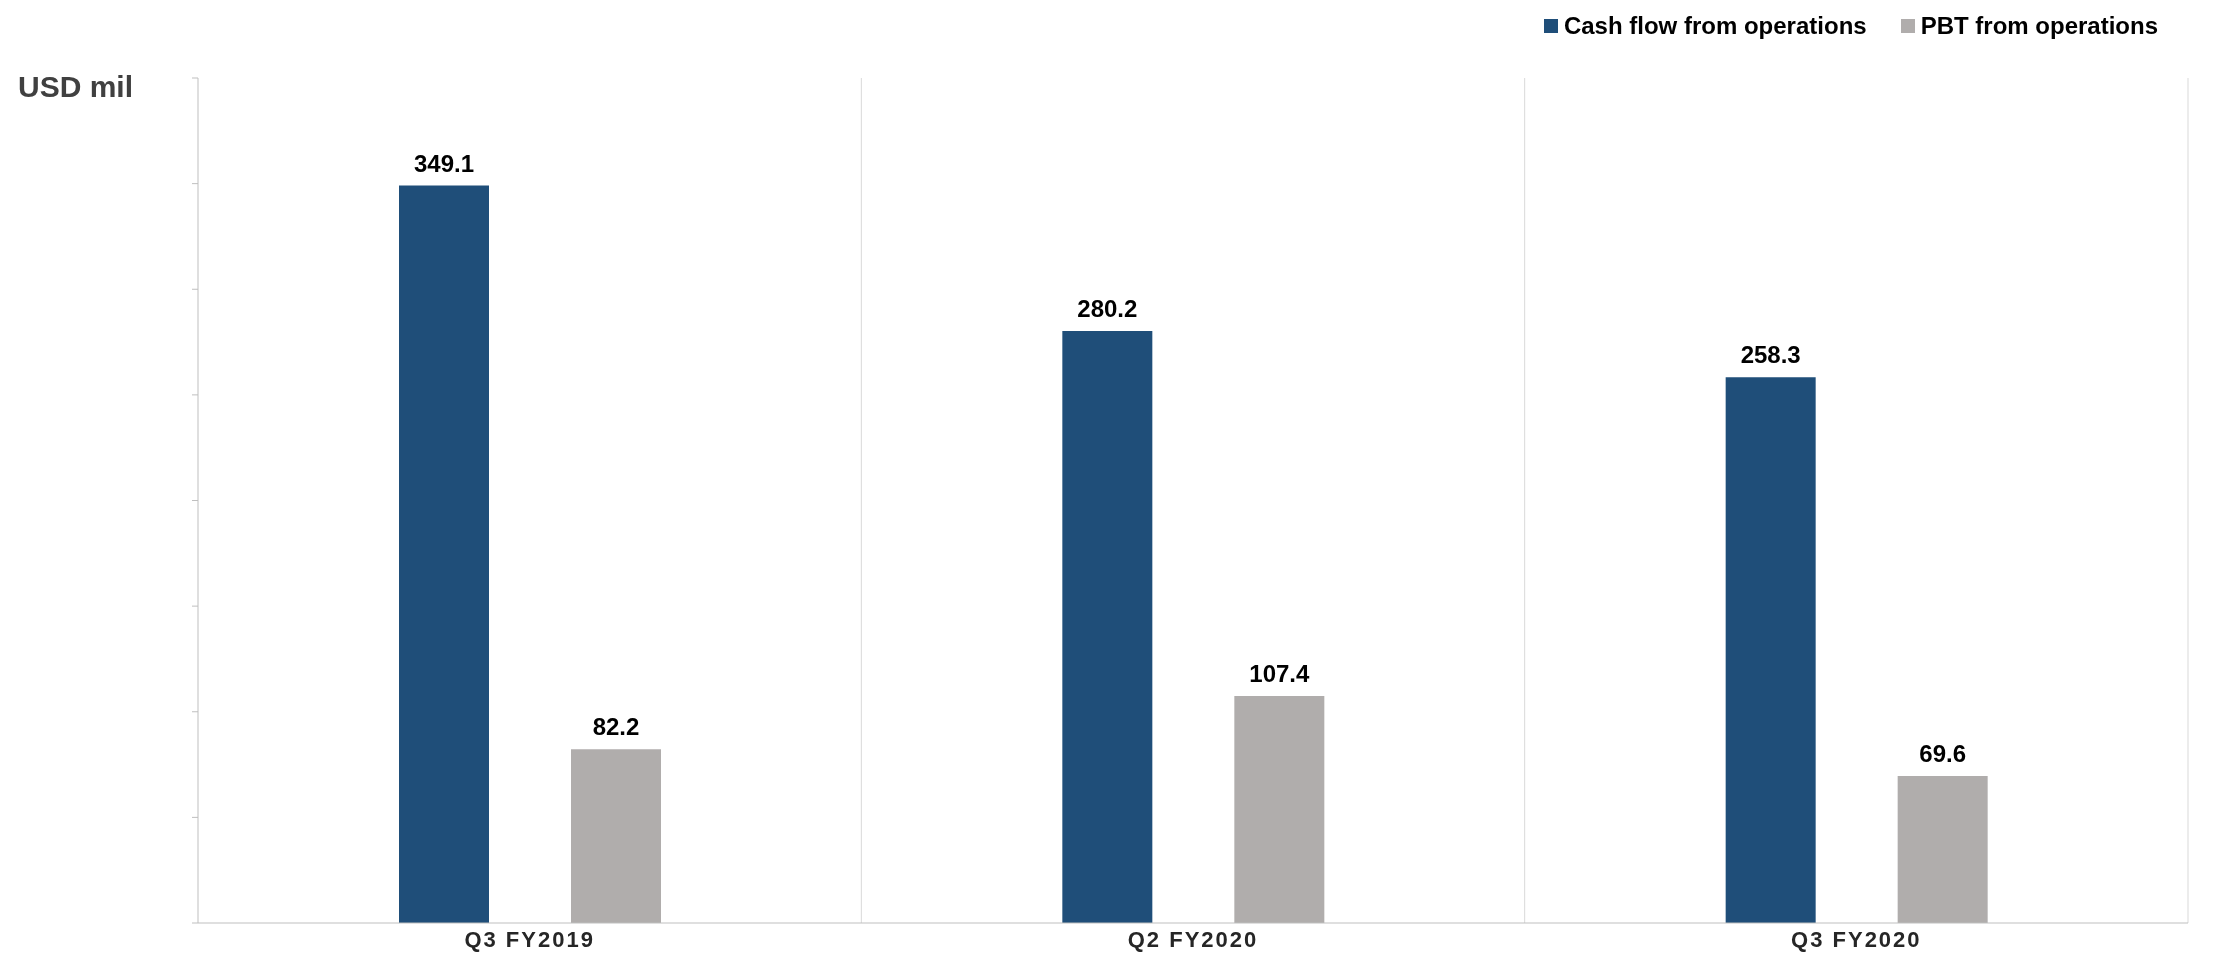 This screenshot has height=978, width=2214. I want to click on data-label: 280.2, so click(1107, 309).